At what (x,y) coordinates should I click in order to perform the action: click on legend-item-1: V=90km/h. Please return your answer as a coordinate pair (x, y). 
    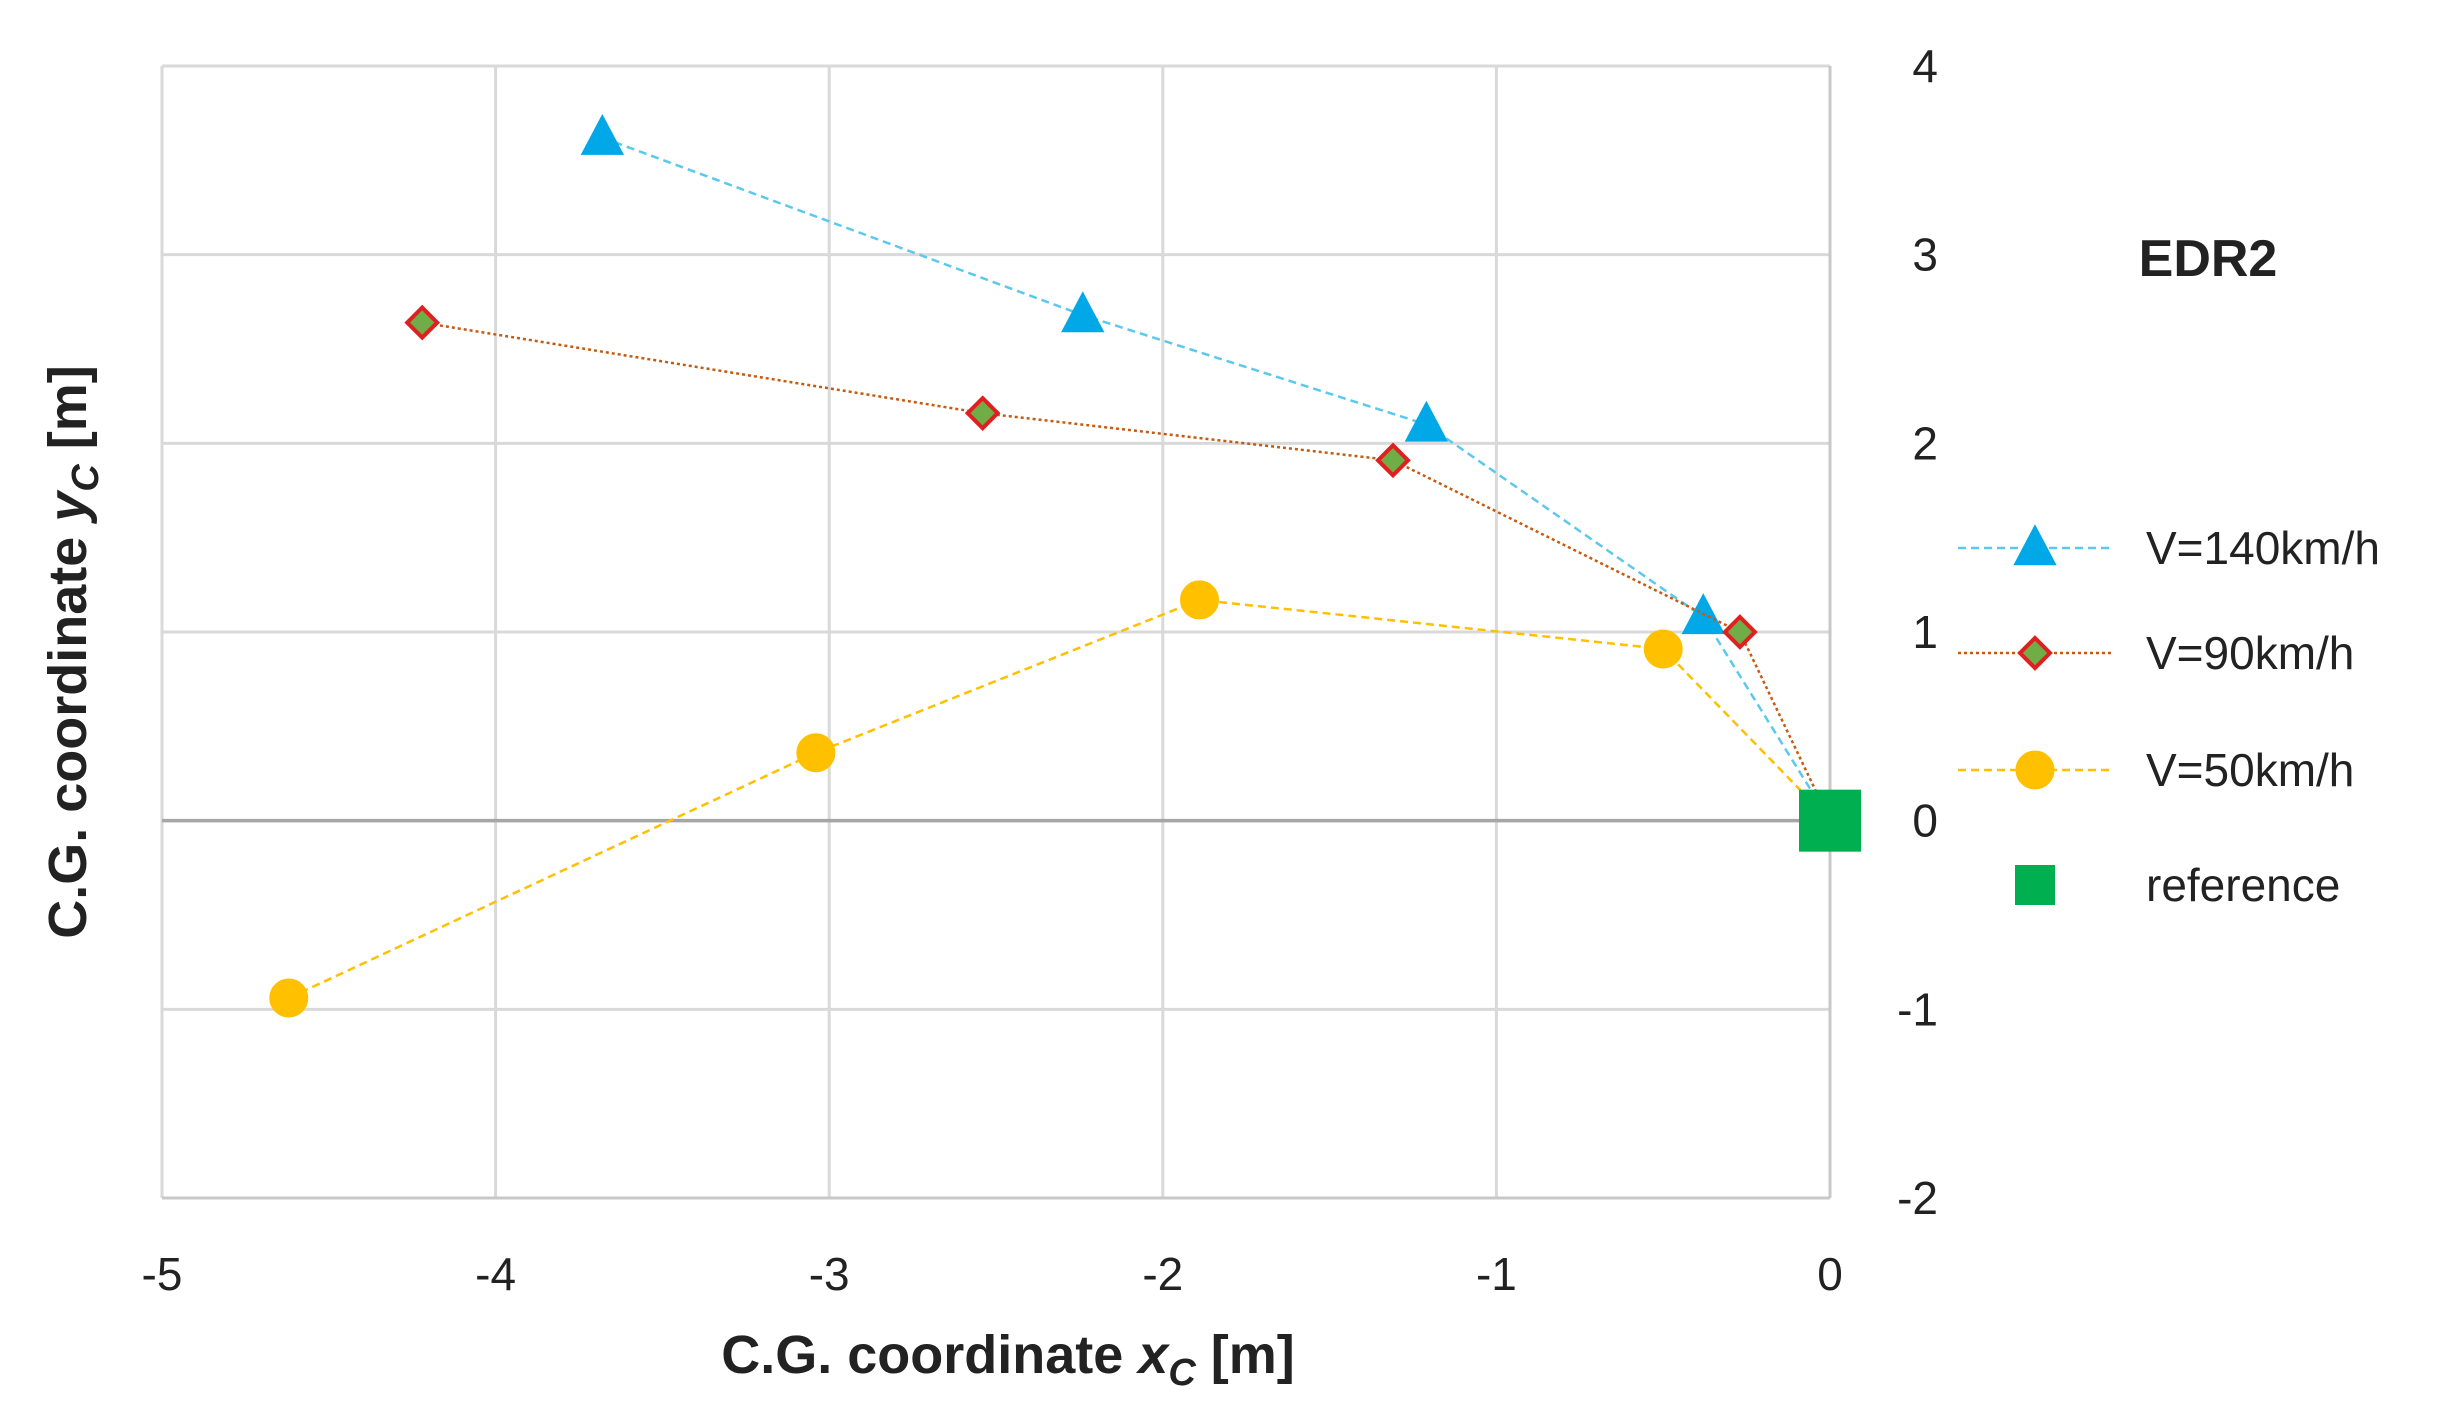
    Looking at the image, I should click on (2156, 653).